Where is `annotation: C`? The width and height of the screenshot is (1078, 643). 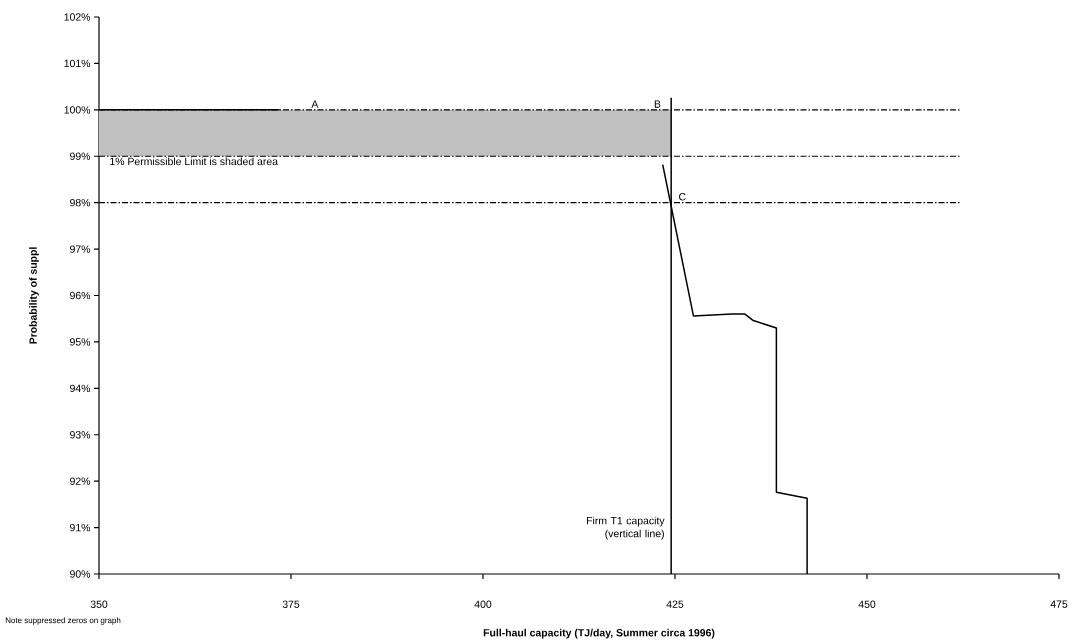 annotation: C is located at coordinates (682, 197).